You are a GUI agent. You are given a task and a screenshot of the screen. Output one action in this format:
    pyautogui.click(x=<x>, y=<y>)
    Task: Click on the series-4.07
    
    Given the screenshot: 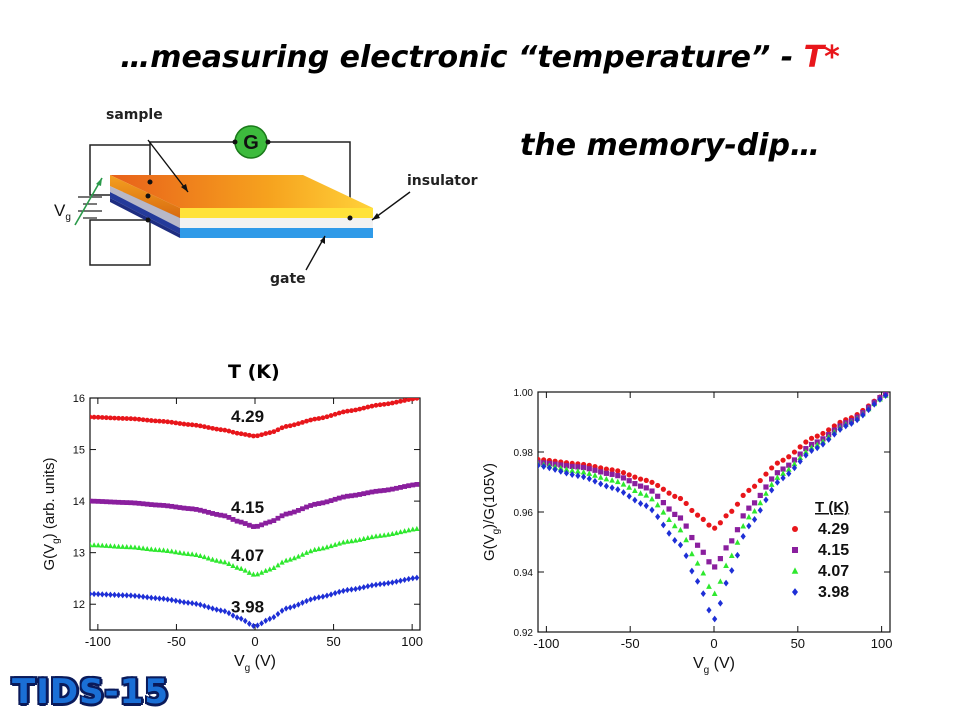 What is the action you would take?
    pyautogui.click(x=255, y=551)
    